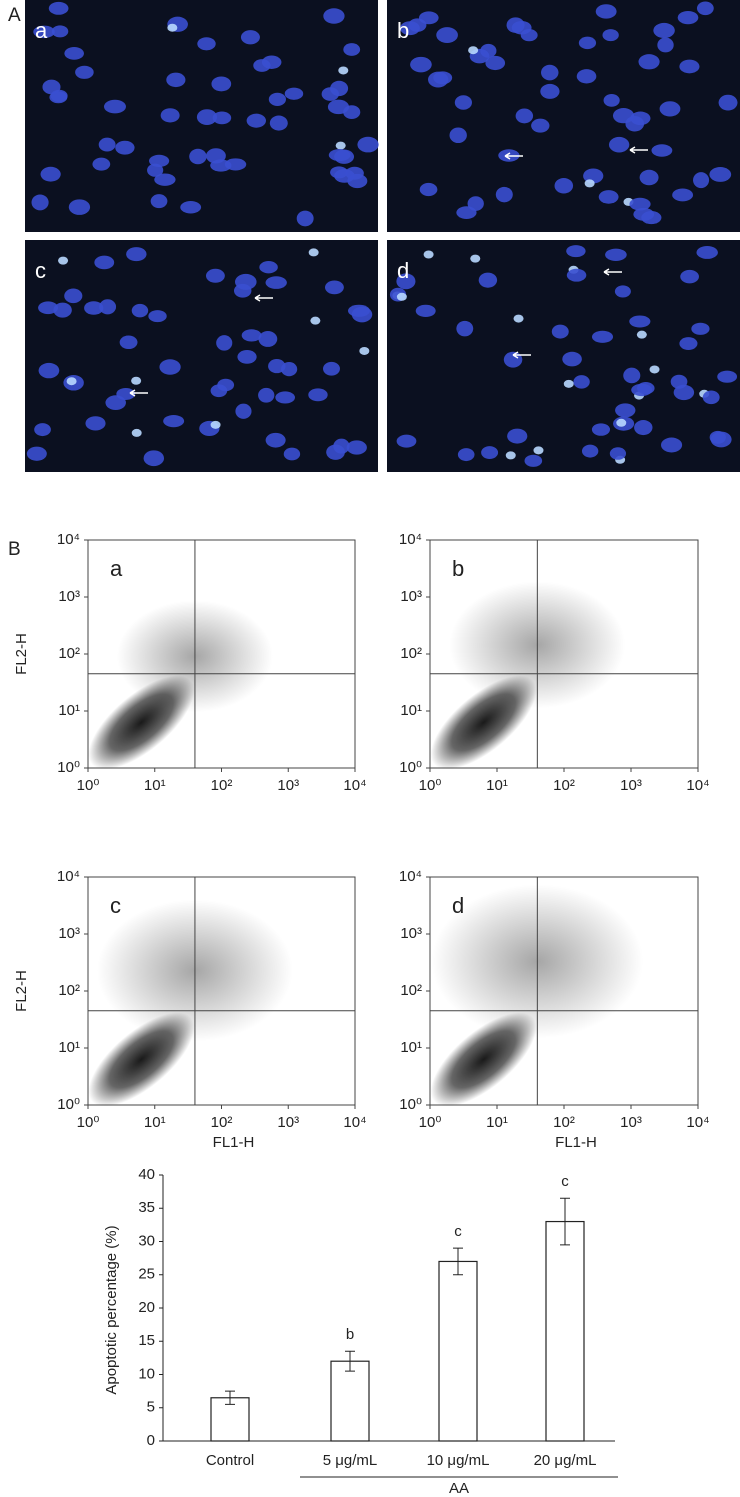 The width and height of the screenshot is (740, 1497). I want to click on y-tick-label: 10¹, so click(69, 710).